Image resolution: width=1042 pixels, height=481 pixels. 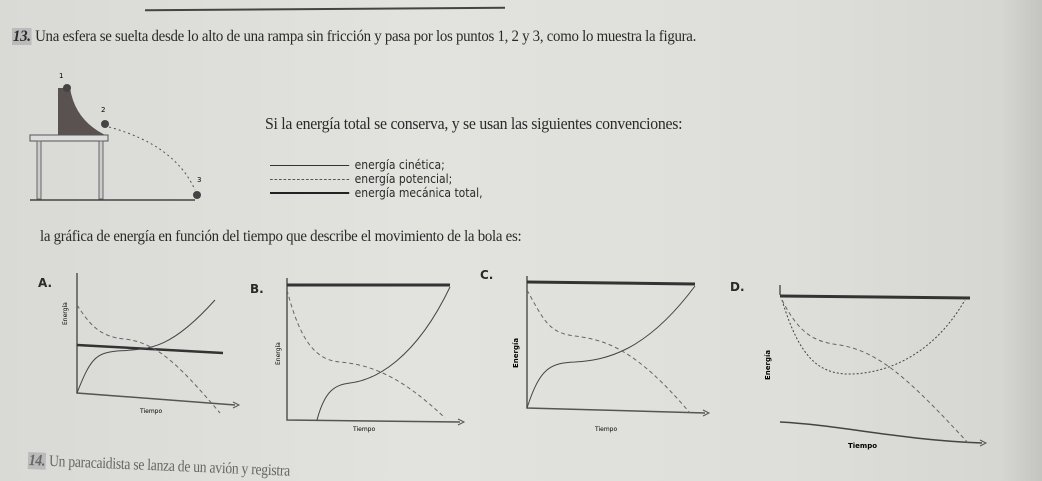 What do you see at coordinates (199, 180) in the screenshot?
I see `point-label: 3` at bounding box center [199, 180].